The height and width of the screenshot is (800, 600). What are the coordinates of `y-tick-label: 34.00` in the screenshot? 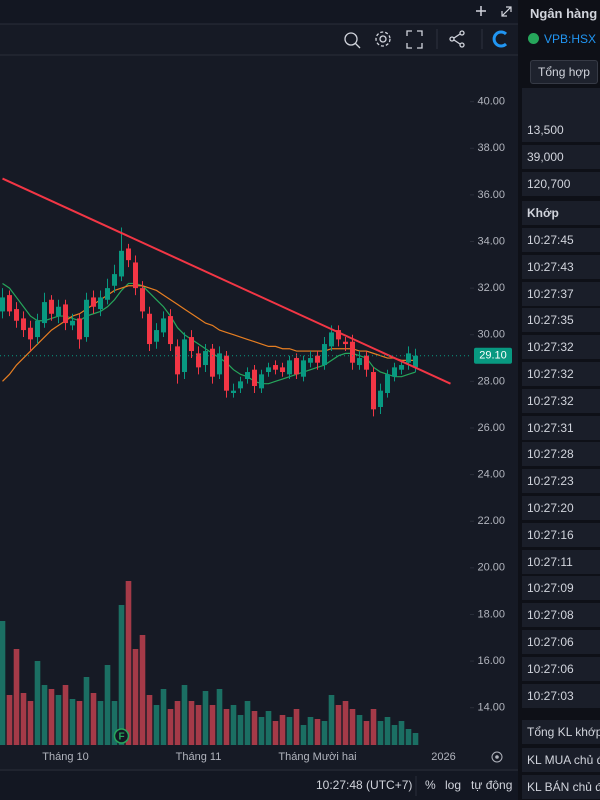 It's located at (491, 241).